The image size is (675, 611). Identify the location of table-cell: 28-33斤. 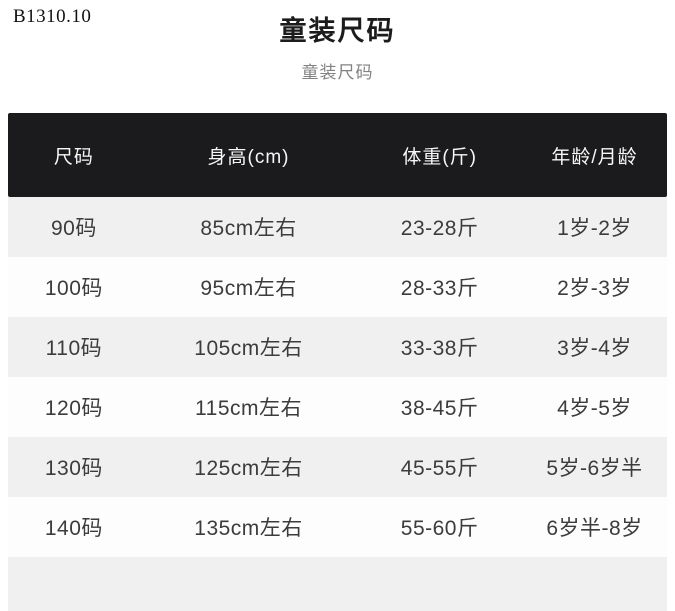
(439, 288).